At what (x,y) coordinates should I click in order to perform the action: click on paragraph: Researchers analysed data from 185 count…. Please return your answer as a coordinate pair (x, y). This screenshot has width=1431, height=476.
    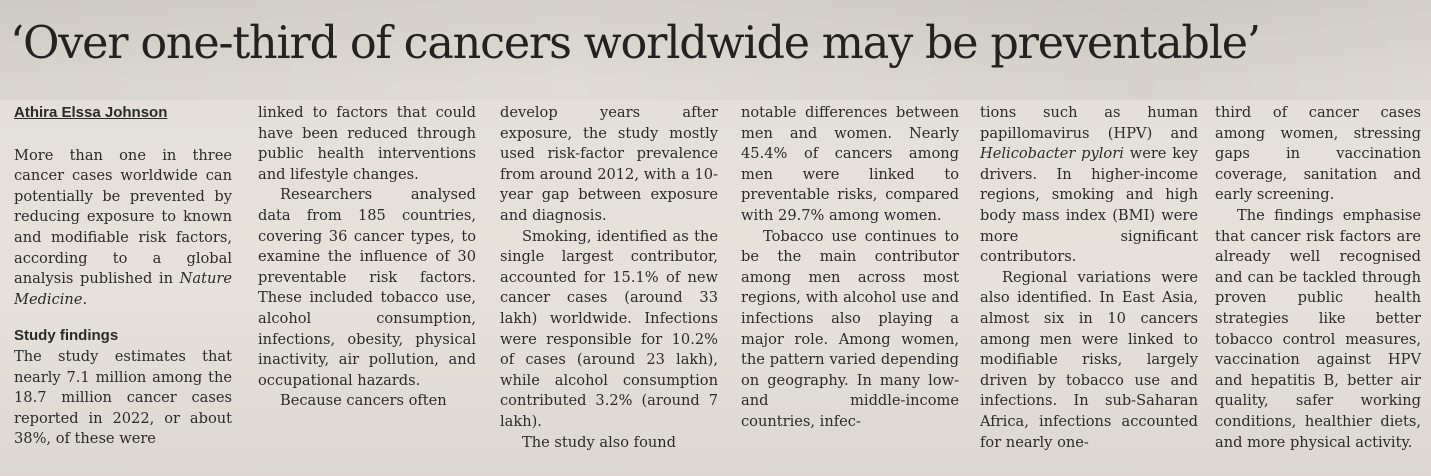
    Looking at the image, I should click on (367, 287).